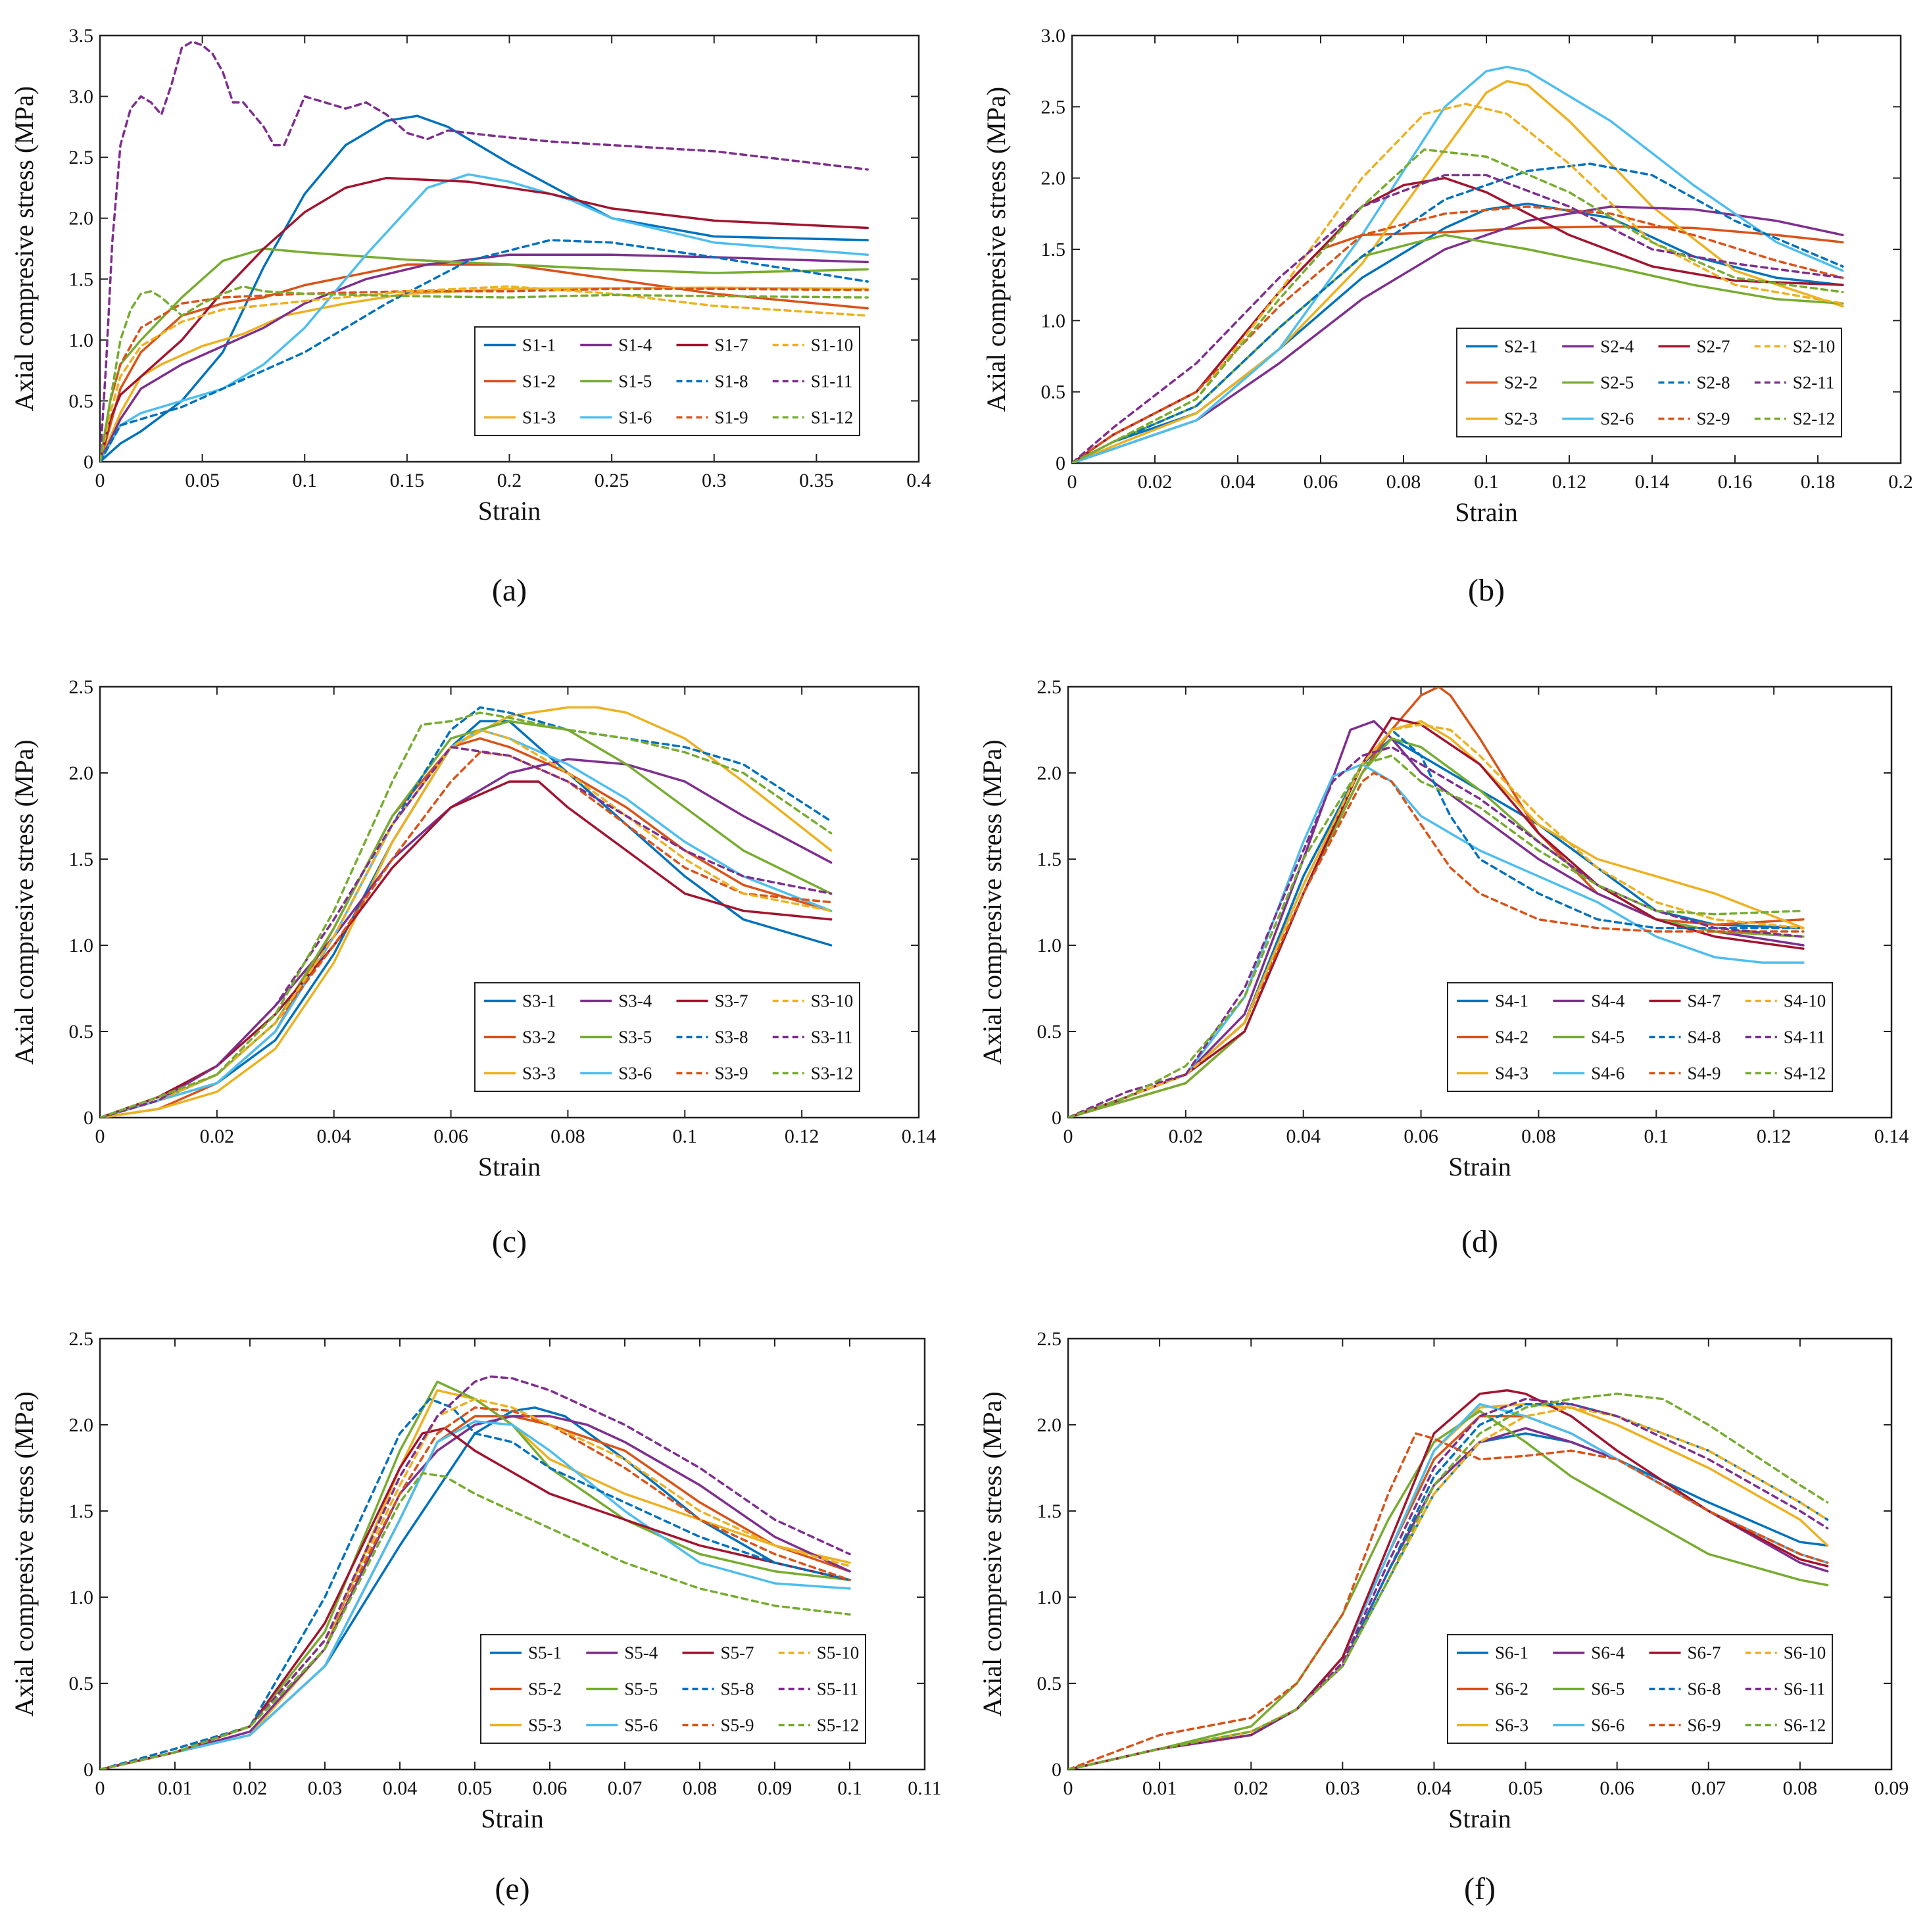  I want to click on legend-label-S6-3: S6-3, so click(1511, 1725).